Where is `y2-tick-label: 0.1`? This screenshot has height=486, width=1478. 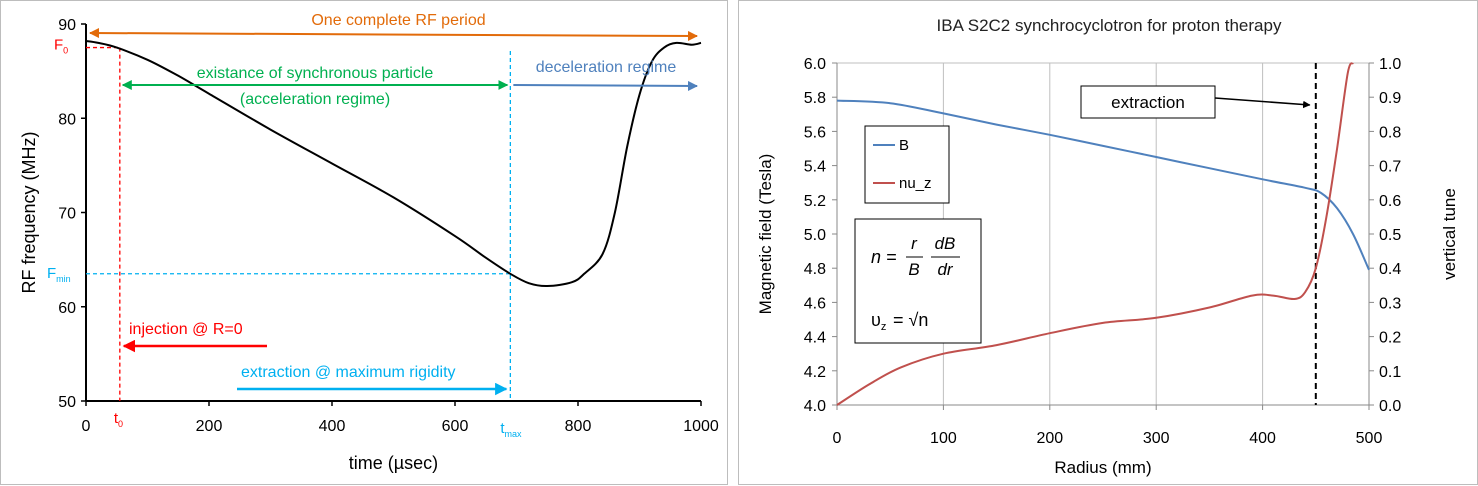
y2-tick-label: 0.1 is located at coordinates (1390, 372).